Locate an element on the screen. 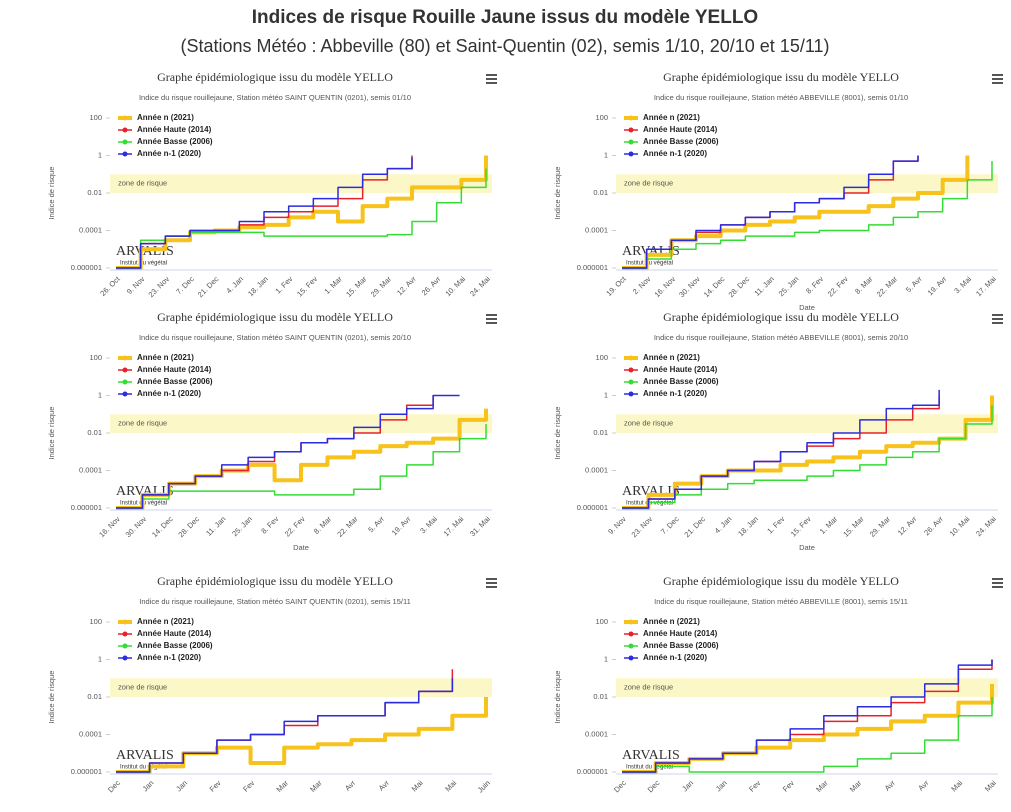 The height and width of the screenshot is (812, 1011). y-axis-title: Indice de risque is located at coordinates (557, 697).